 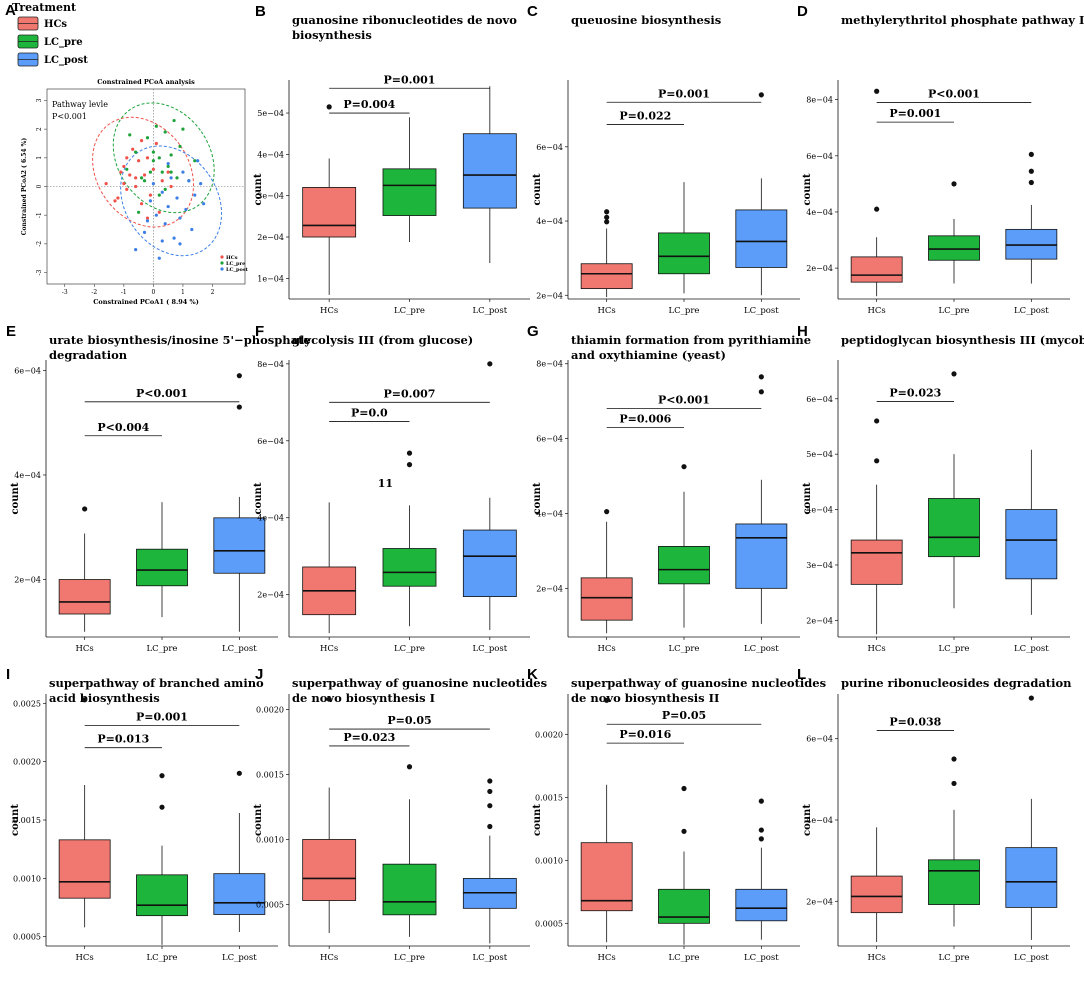 What do you see at coordinates (24, 187) in the screenshot?
I see `pcoa-y-axis-label: Constrained PCoA2 ( 6.54 %)` at bounding box center [24, 187].